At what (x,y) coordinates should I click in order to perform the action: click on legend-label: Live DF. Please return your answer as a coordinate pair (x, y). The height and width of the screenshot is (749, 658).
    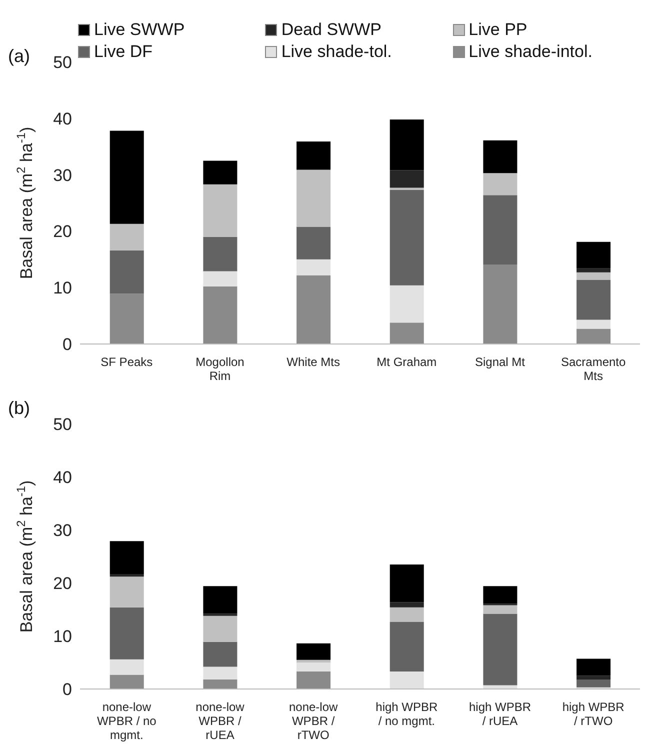
    Looking at the image, I should click on (123, 52).